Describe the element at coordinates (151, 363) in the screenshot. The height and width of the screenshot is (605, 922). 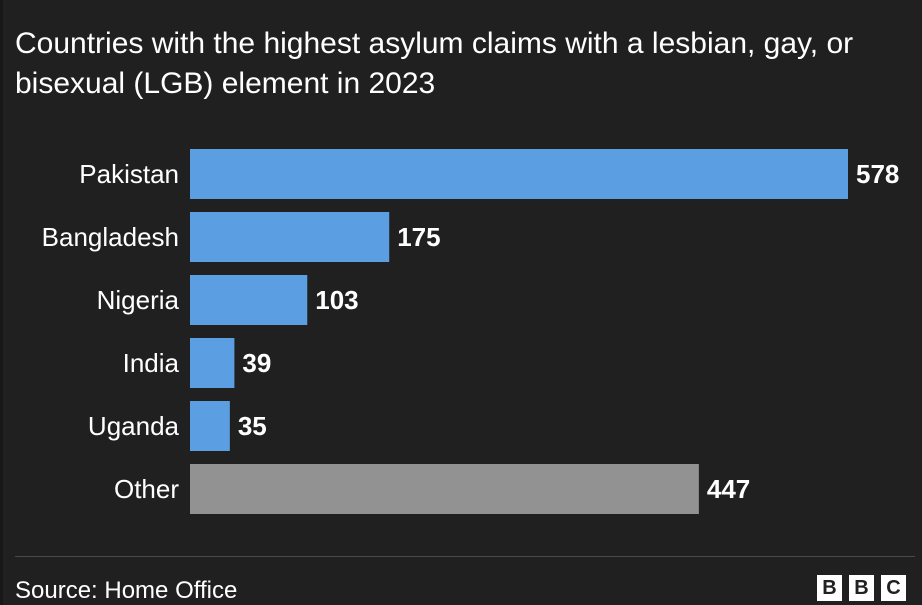
I see `category-label: India` at that location.